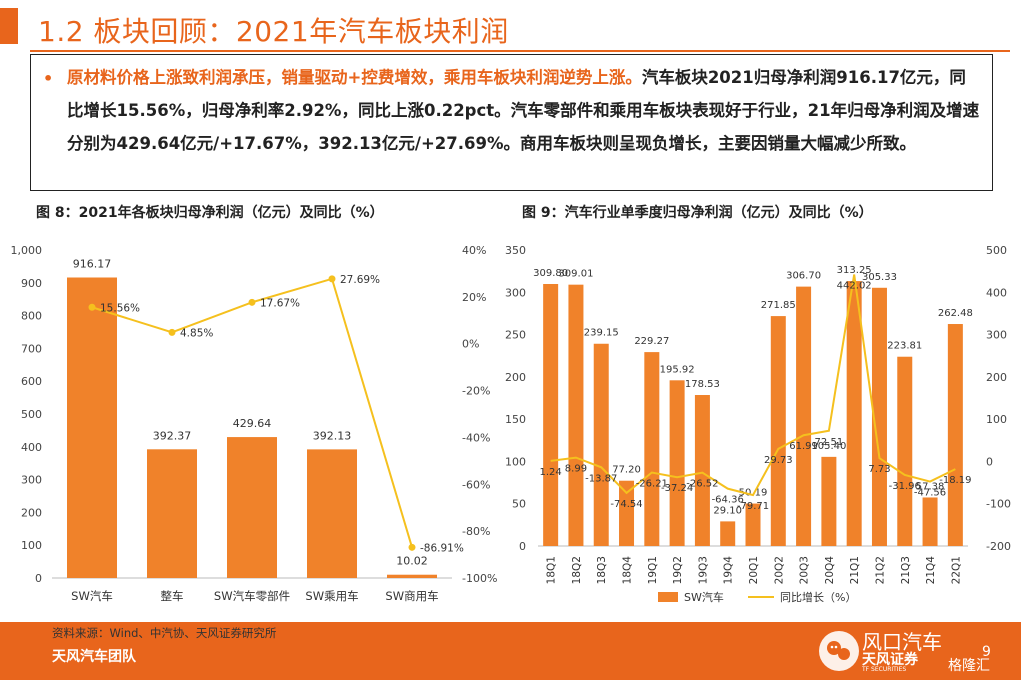  What do you see at coordinates (474, 250) in the screenshot?
I see `y2-tick-label: 40%` at bounding box center [474, 250].